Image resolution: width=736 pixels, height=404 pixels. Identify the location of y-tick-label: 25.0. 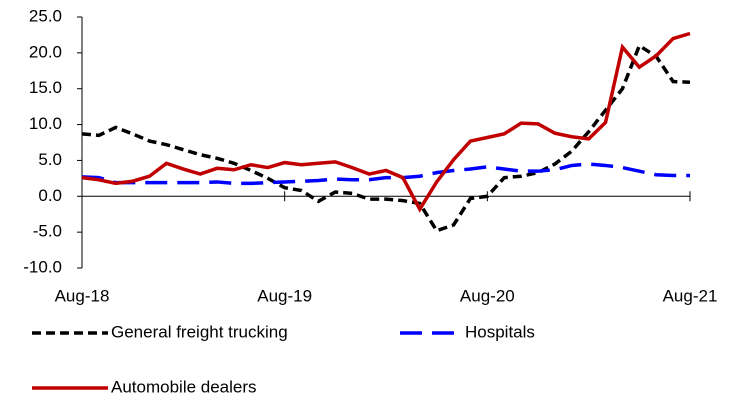
(45, 15).